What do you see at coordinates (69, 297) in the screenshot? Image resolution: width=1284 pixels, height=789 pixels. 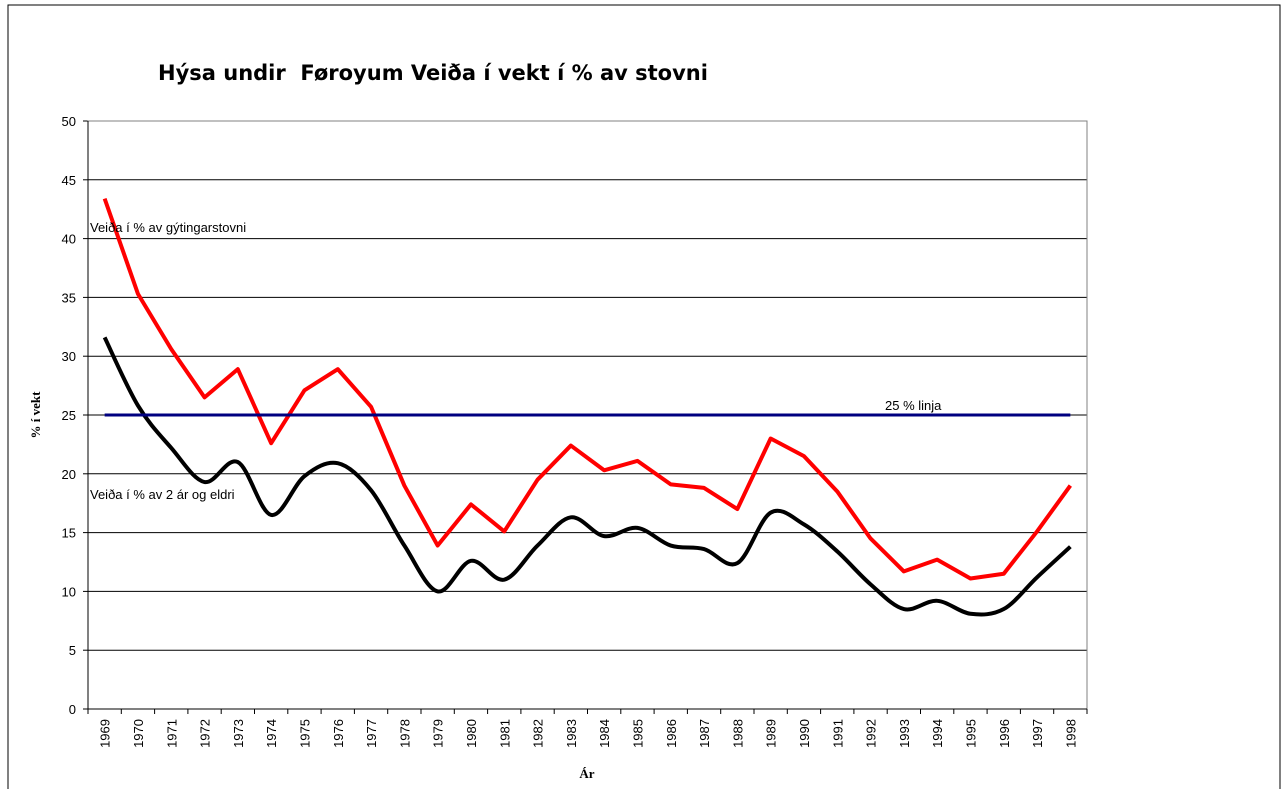 I see `y-tick-label: 35` at bounding box center [69, 297].